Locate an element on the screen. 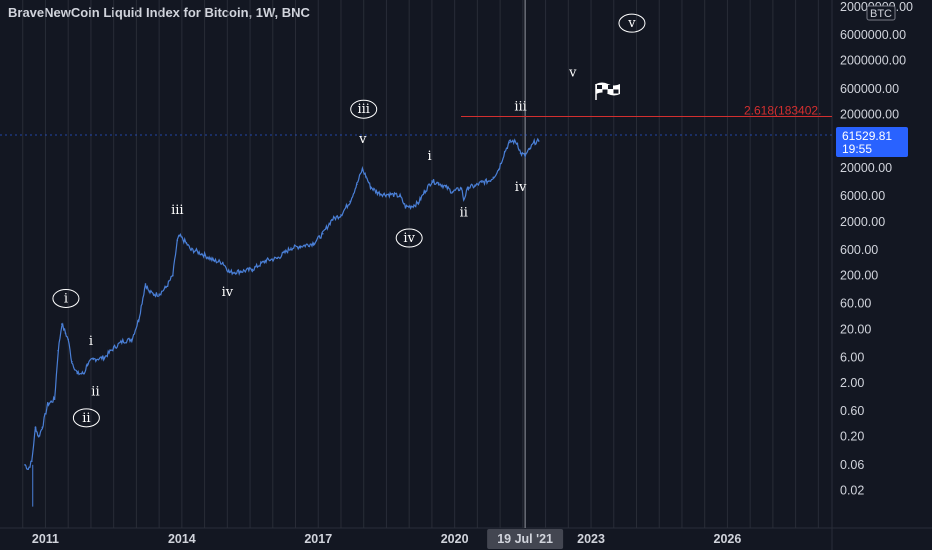  crosshair-date-label: 19 Jul '21 is located at coordinates (525, 539).